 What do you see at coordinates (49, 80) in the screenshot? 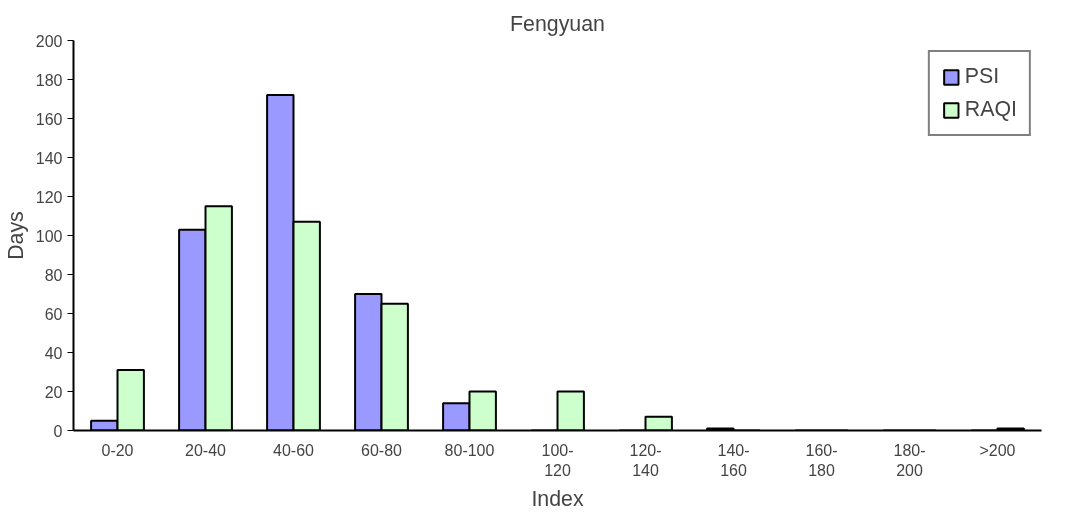
I see `y-tick-label: 180` at bounding box center [49, 80].